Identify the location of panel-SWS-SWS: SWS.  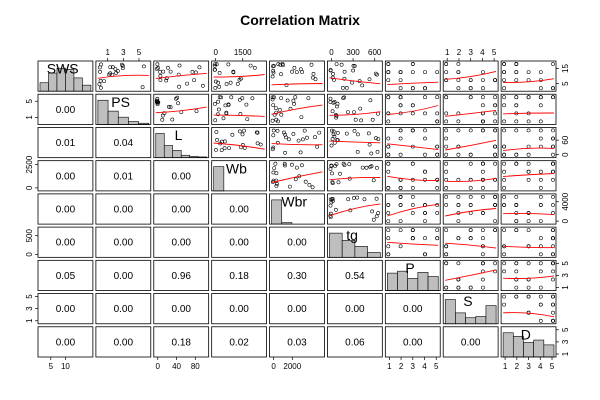
(65, 76).